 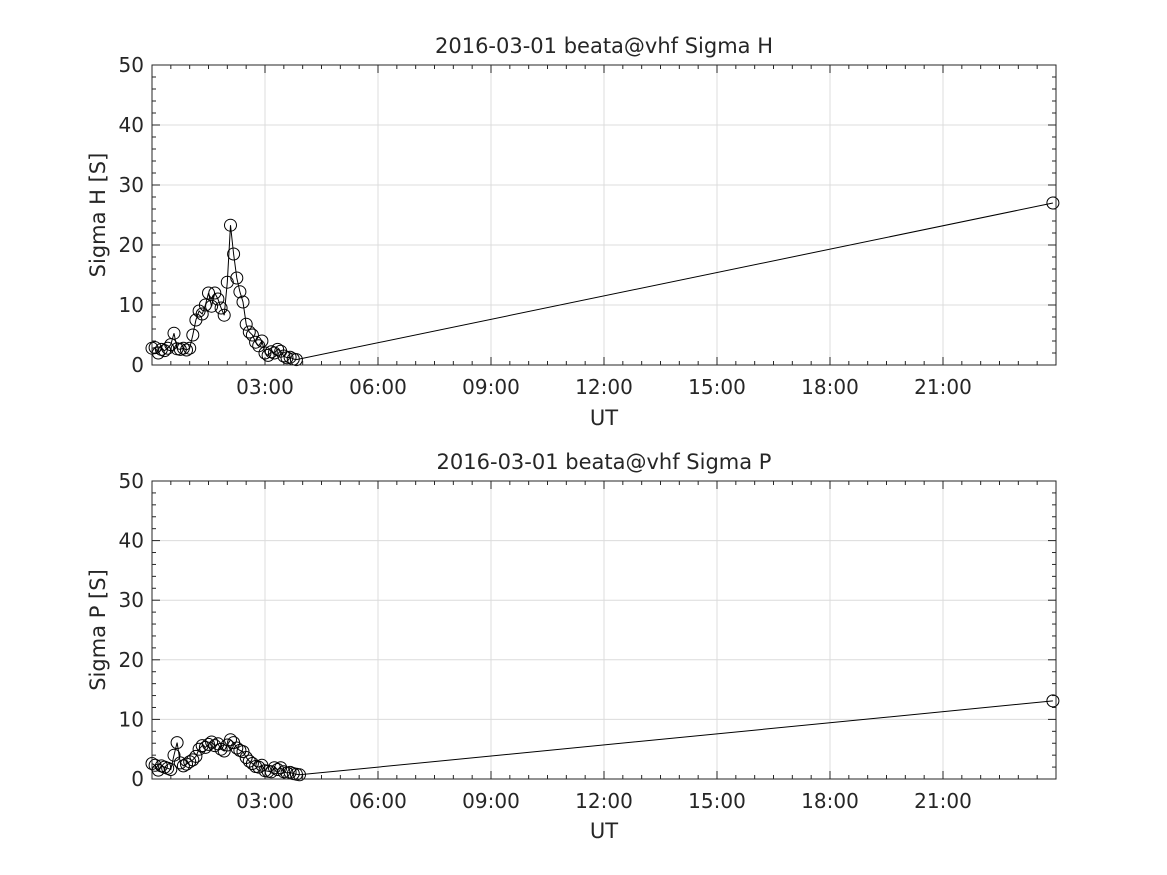 I want to click on series-sigma-p, so click(x=602, y=738).